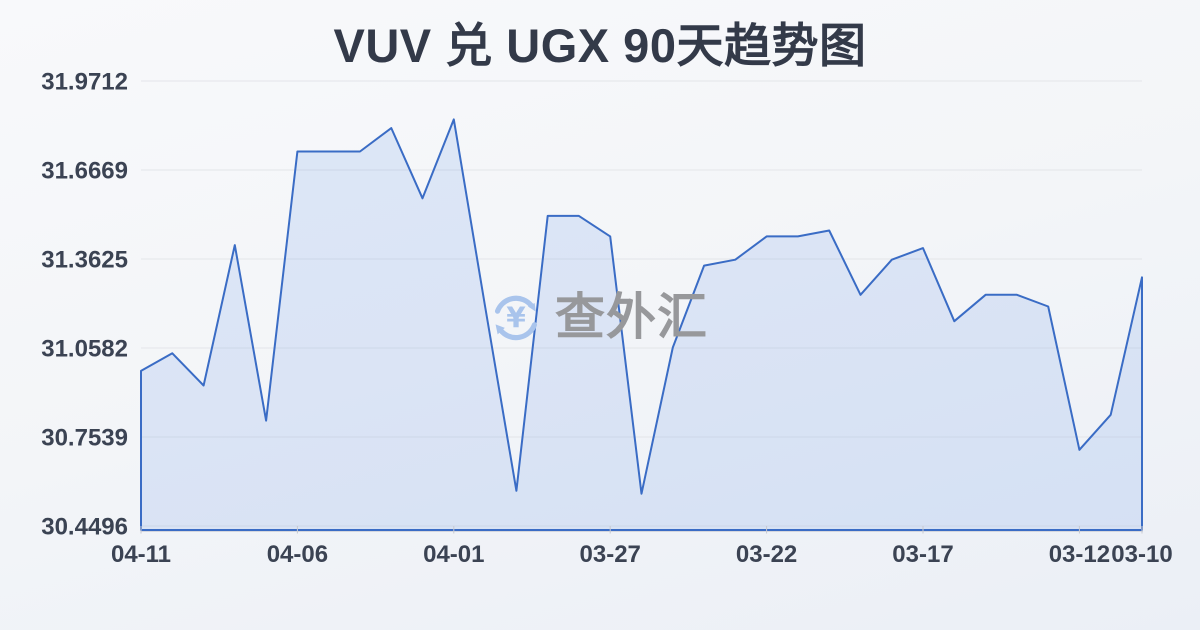  I want to click on currency-exchange-icon: ¥, so click(516, 318).